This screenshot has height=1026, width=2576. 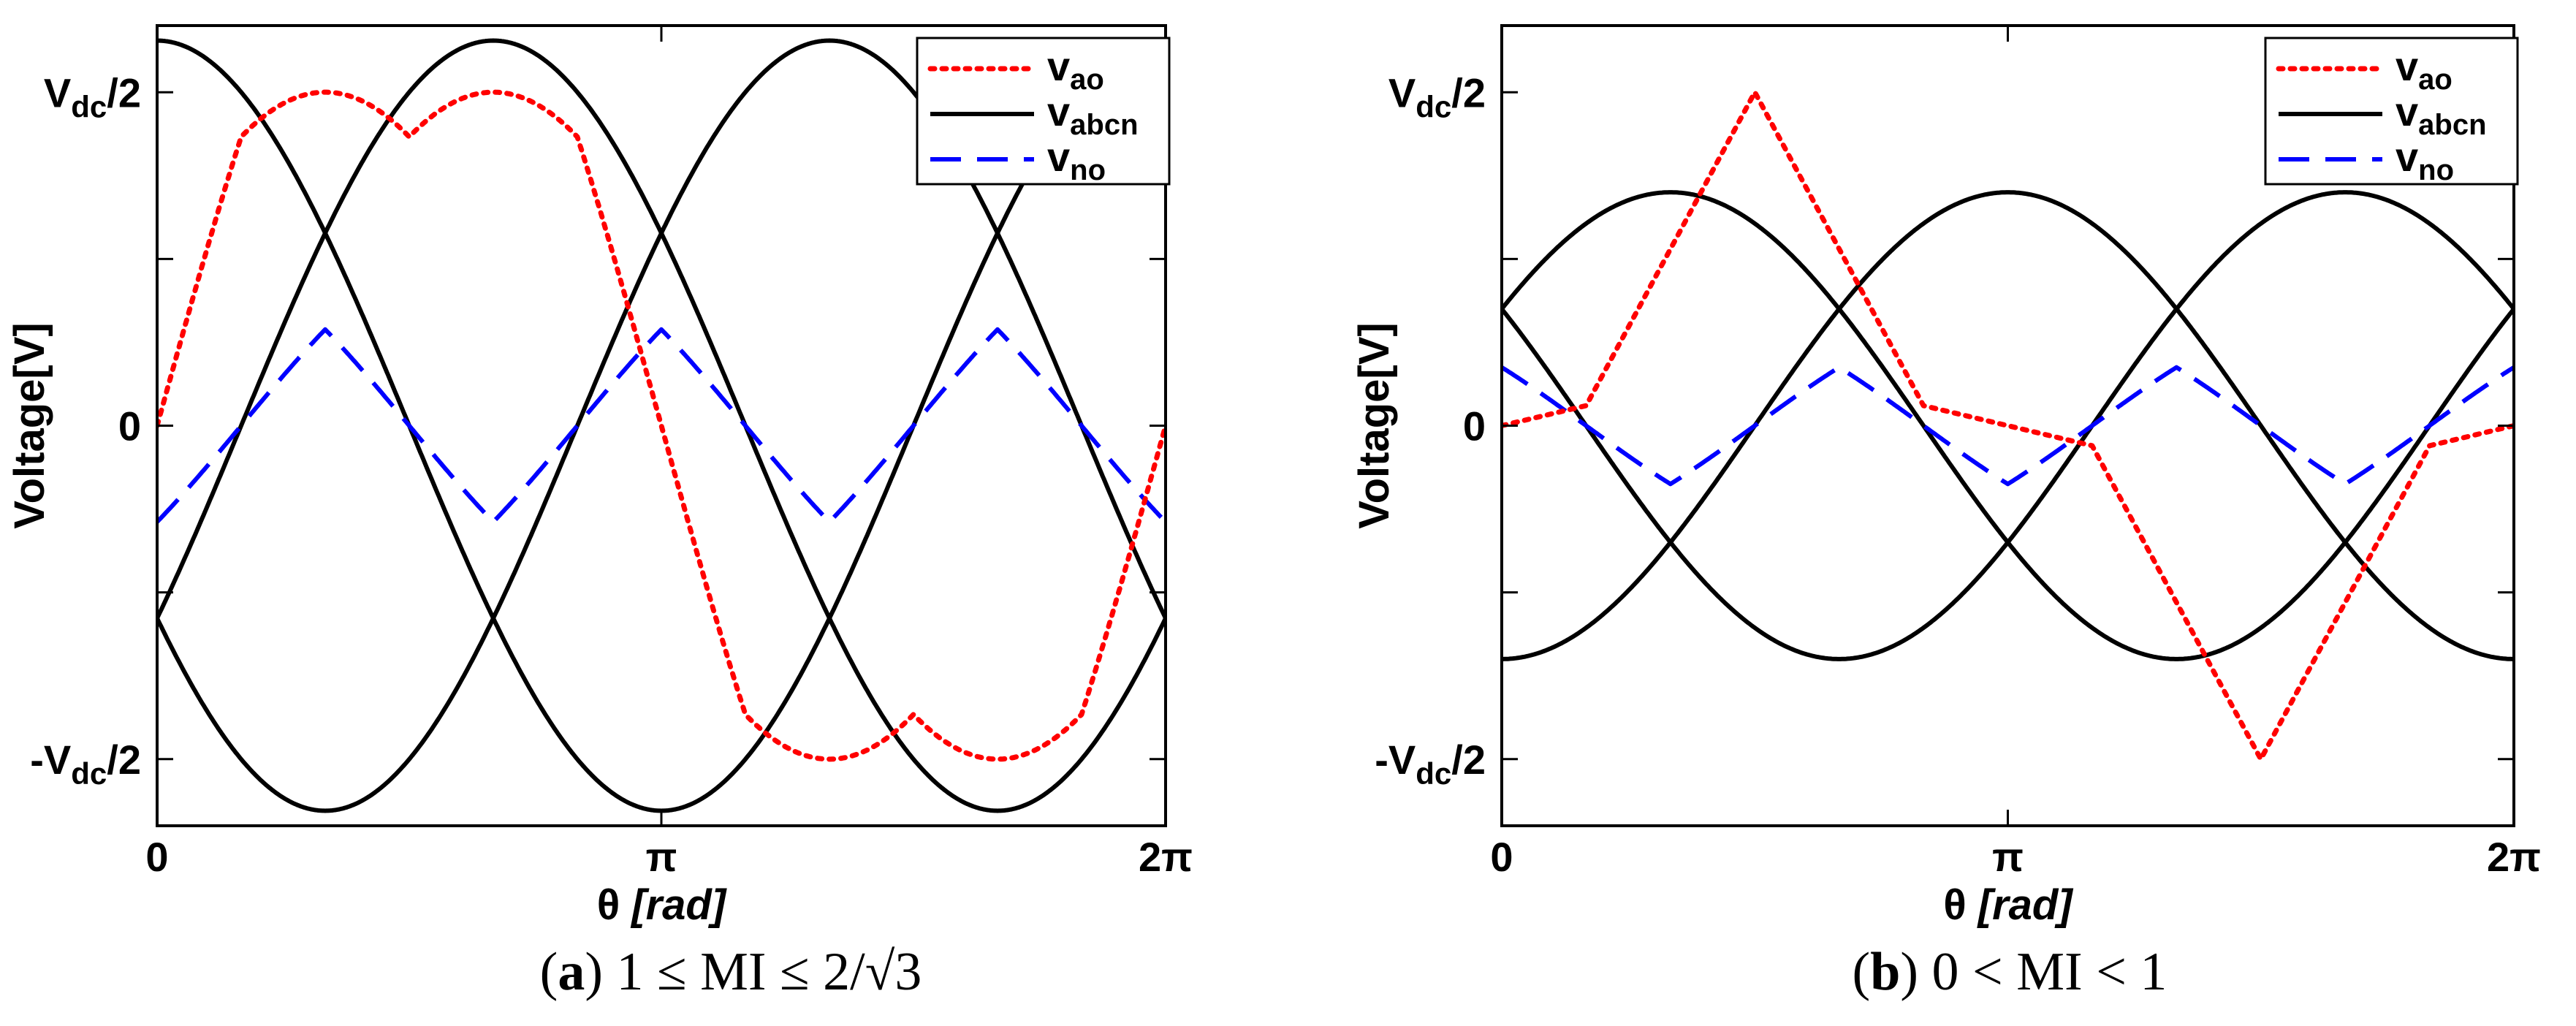 I want to click on caption-letter: b, so click(x=1886, y=972).